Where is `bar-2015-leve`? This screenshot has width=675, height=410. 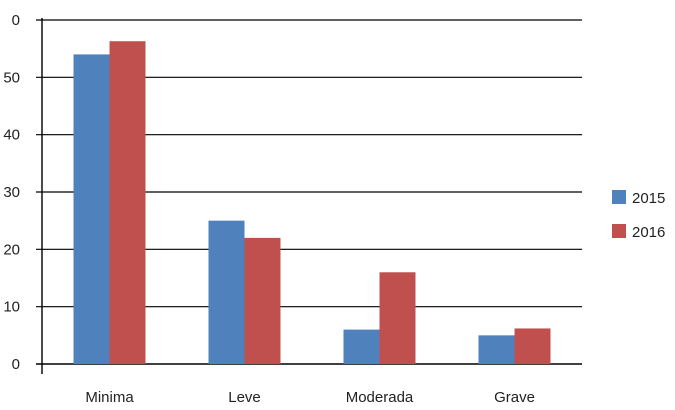 bar-2015-leve is located at coordinates (226, 292).